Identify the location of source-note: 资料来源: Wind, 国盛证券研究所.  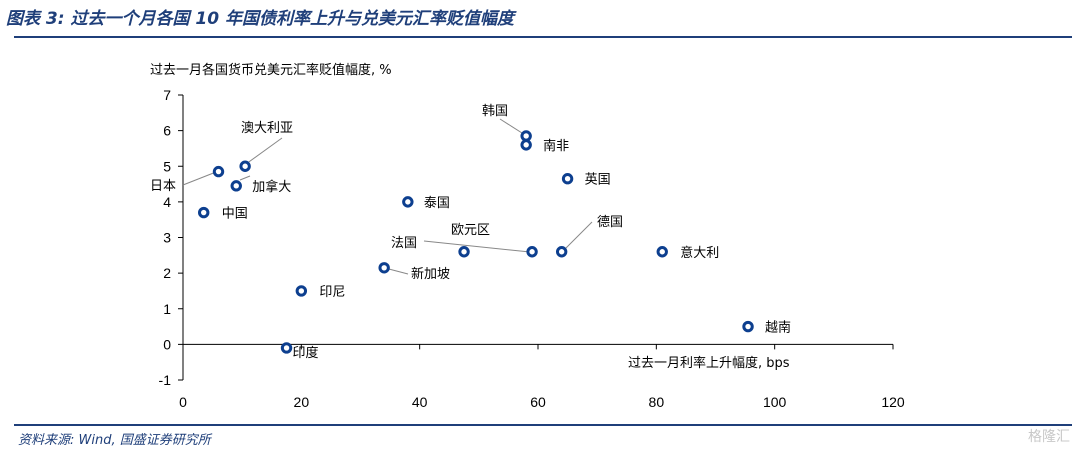
(114, 440).